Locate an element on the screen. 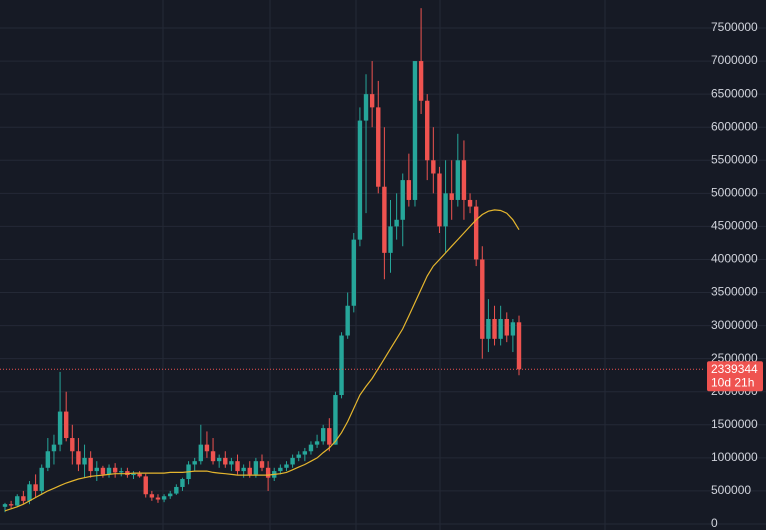  y-tick-label: 7000000 is located at coordinates (734, 60).